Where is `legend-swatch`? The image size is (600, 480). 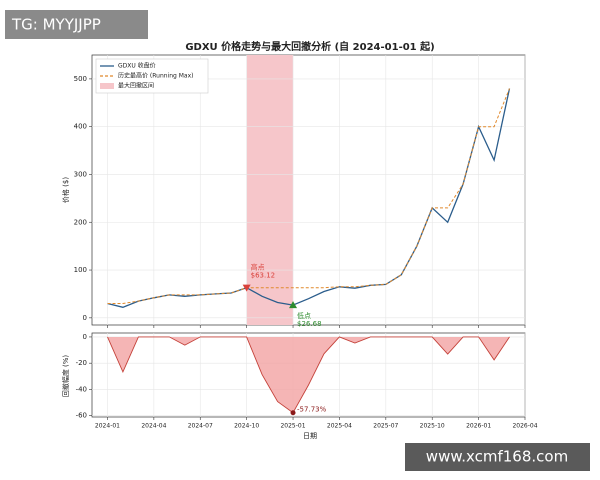 legend-swatch is located at coordinates (107, 86).